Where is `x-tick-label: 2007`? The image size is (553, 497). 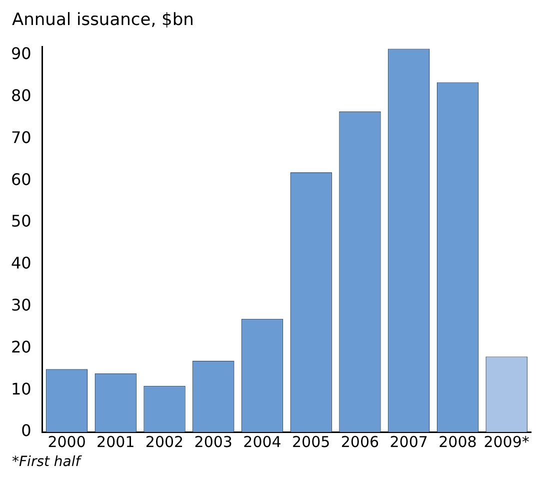 x-tick-label: 2007 is located at coordinates (409, 441).